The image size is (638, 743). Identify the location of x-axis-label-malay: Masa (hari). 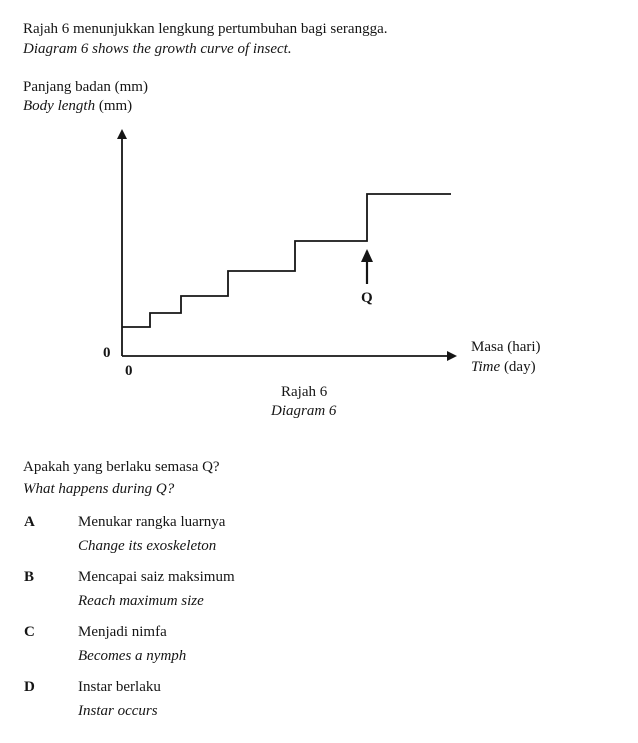
(506, 347).